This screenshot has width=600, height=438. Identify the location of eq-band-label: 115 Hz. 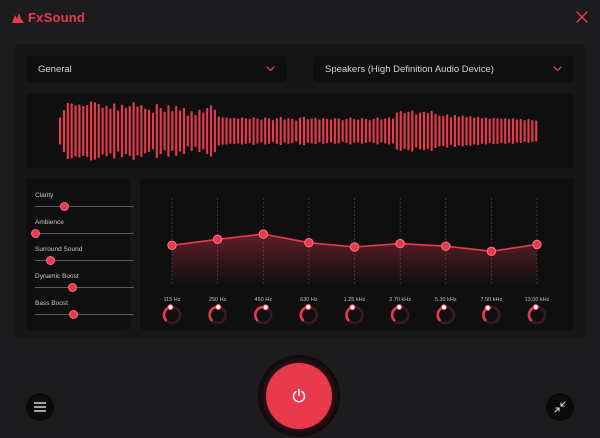
(171, 300).